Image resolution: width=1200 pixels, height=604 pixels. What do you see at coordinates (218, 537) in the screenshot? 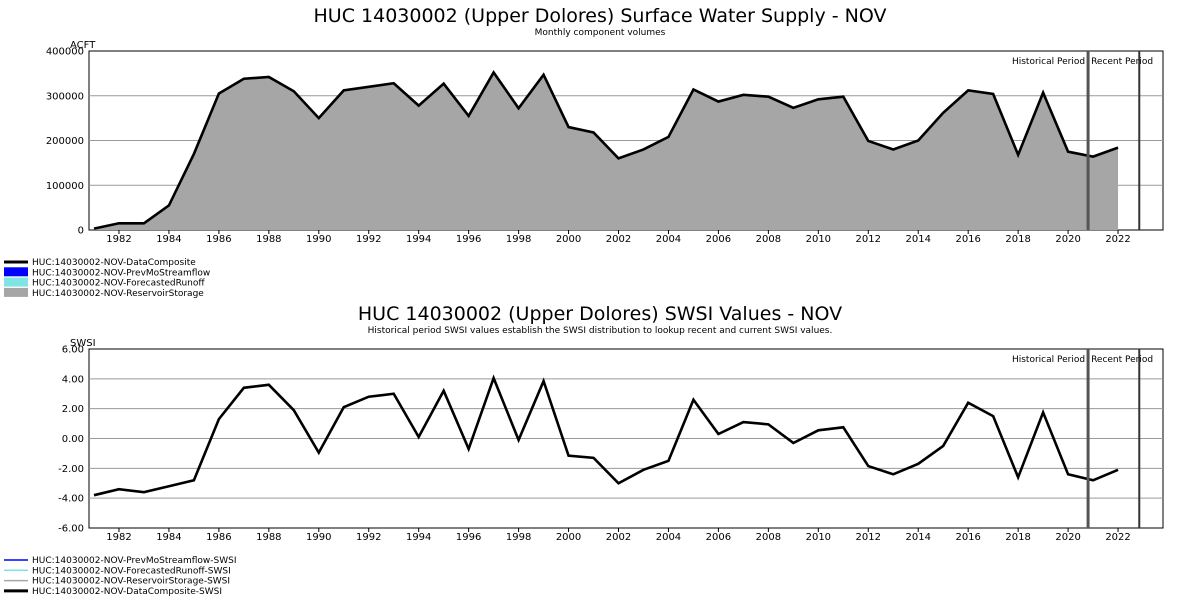
I see `swsi-x-tick-label: 1986` at bounding box center [218, 537].